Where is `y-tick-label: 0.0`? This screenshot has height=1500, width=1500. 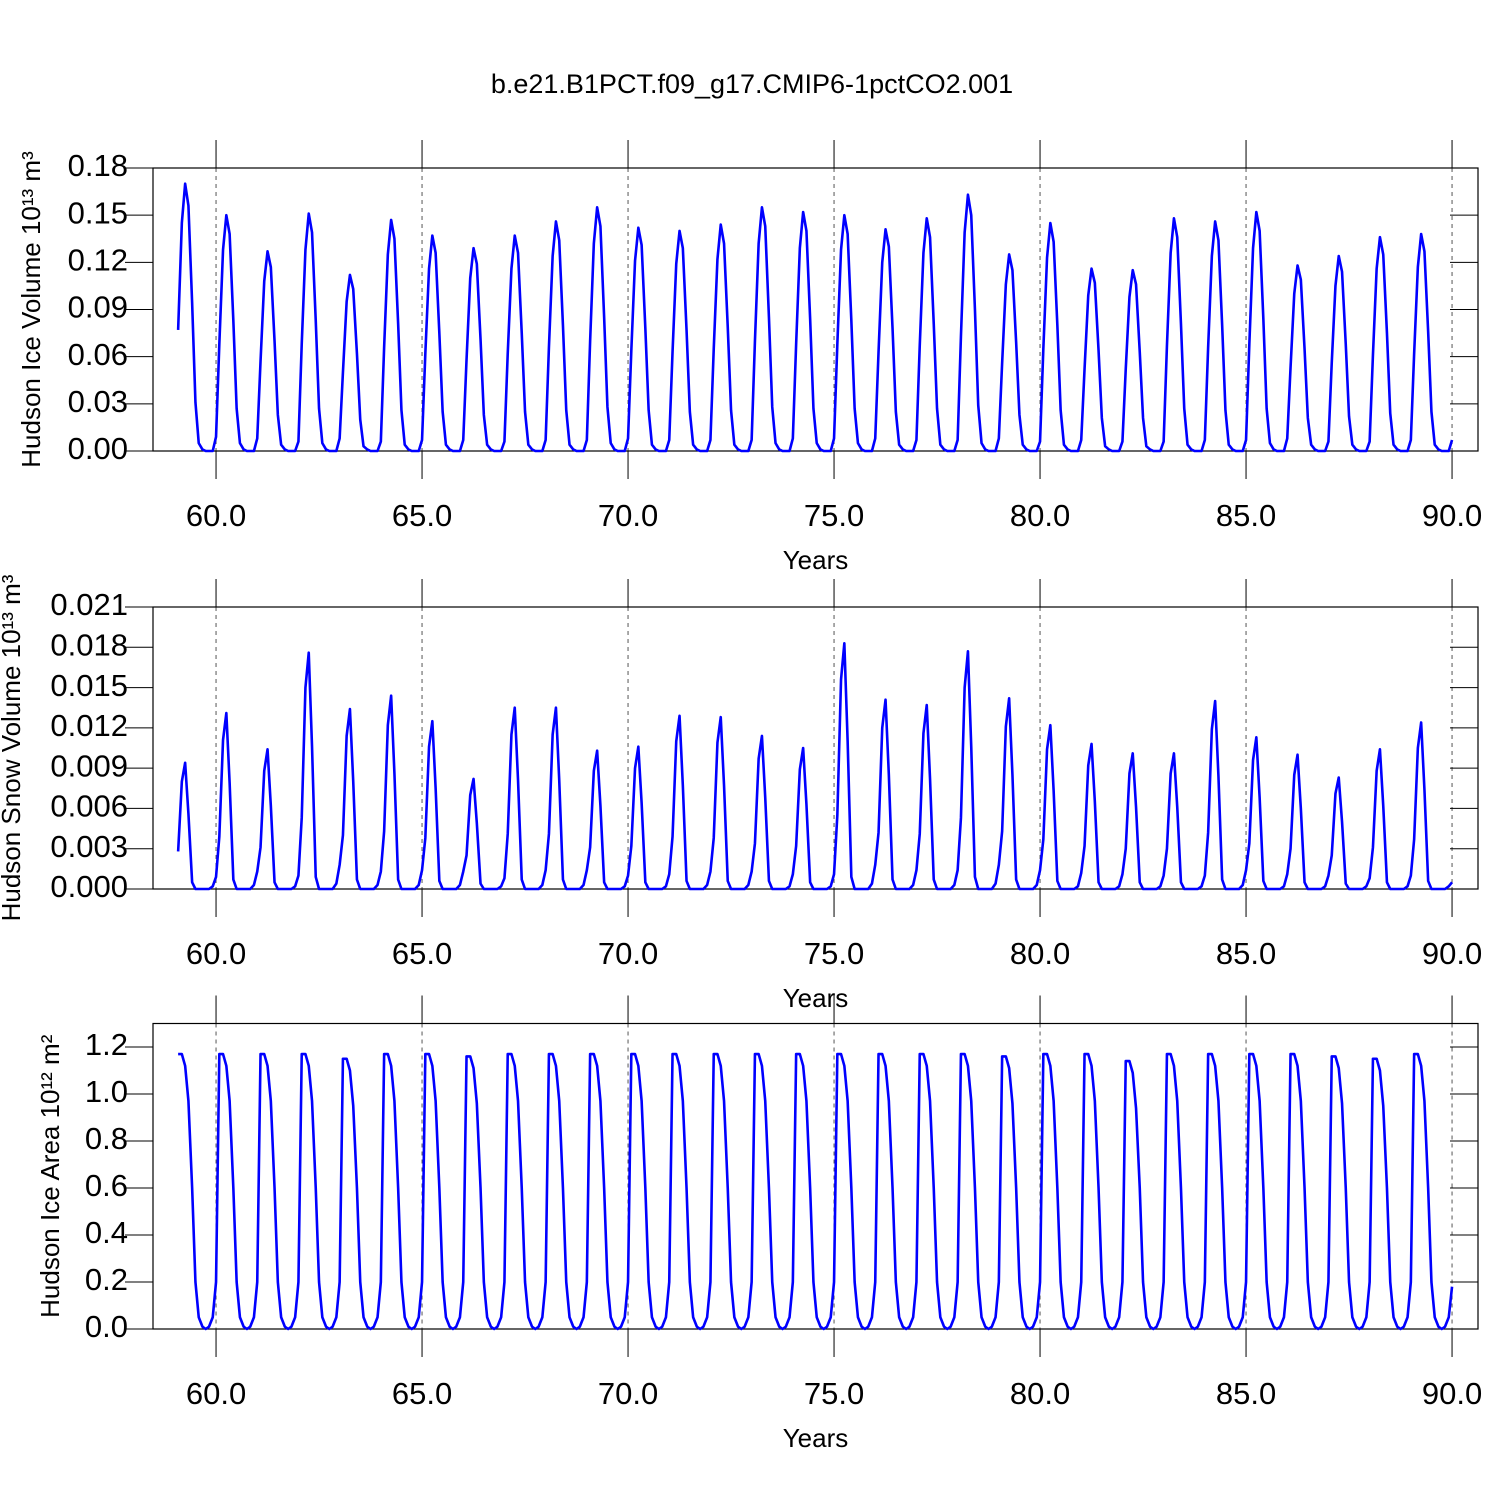 y-tick-label: 0.0 is located at coordinates (106, 1326).